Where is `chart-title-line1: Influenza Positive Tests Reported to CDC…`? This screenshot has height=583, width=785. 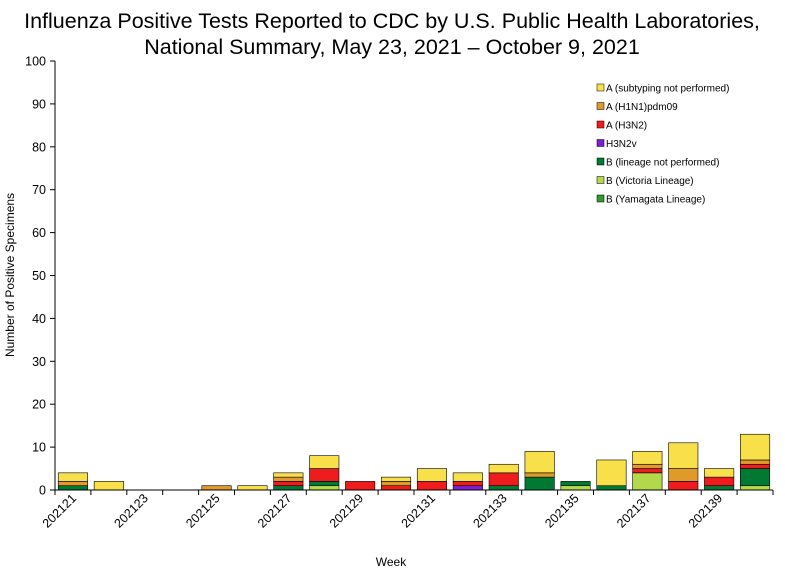 chart-title-line1: Influenza Positive Tests Reported to CDC… is located at coordinates (392, 21).